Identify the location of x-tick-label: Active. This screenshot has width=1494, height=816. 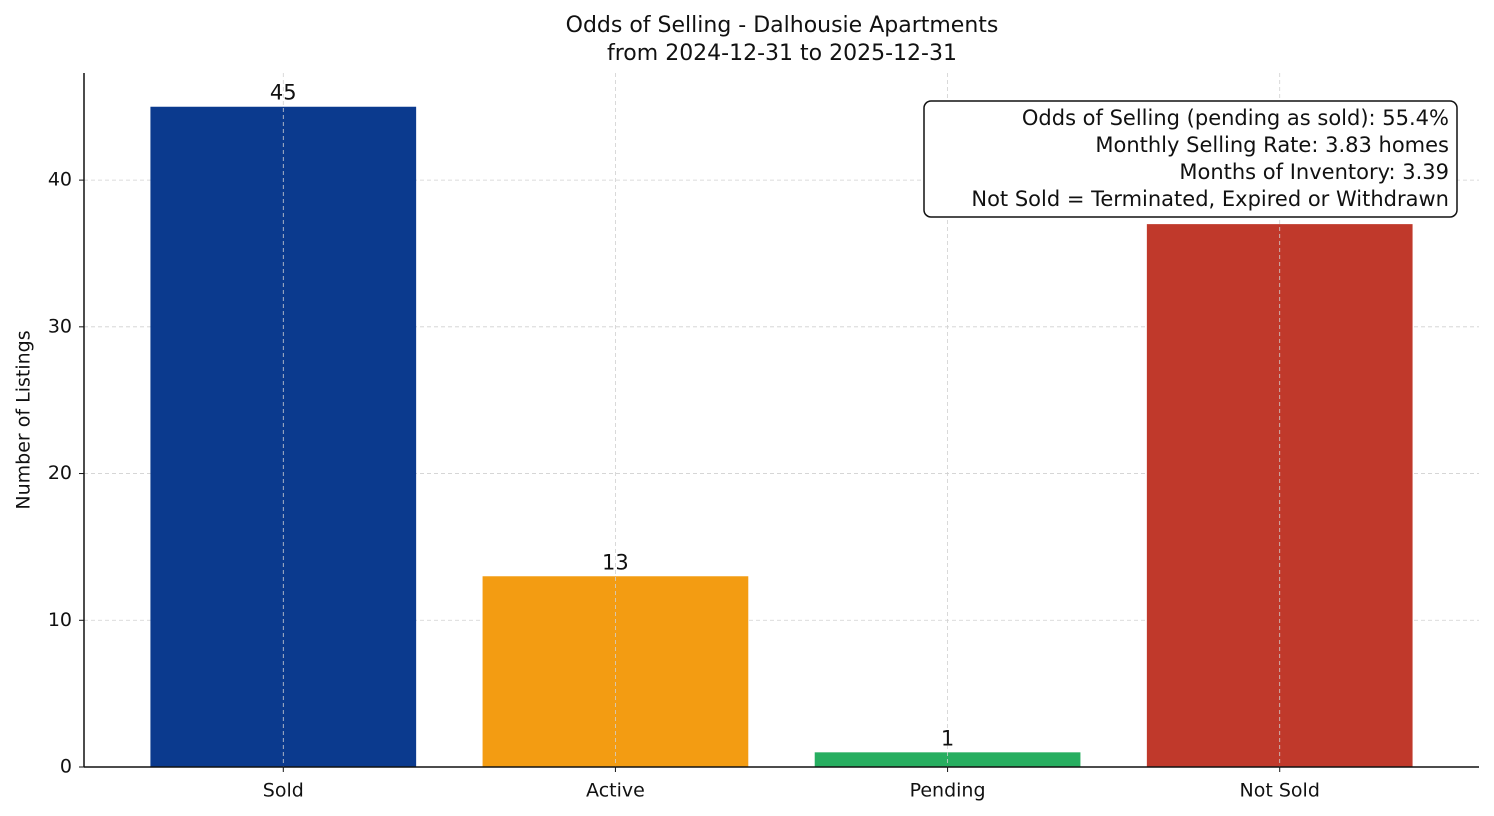
(615, 791).